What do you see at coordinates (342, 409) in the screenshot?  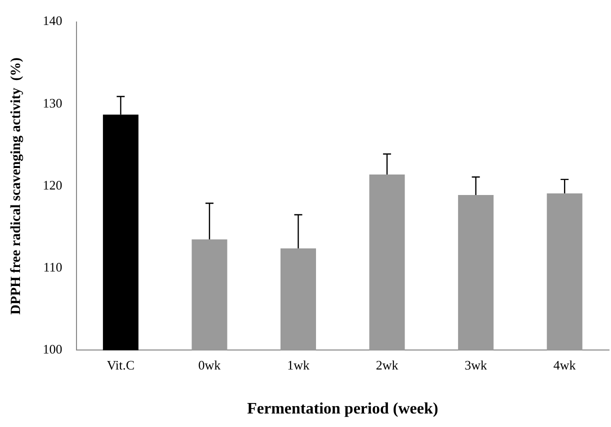 I see `x-axis-title: Fermentation period (week)` at bounding box center [342, 409].